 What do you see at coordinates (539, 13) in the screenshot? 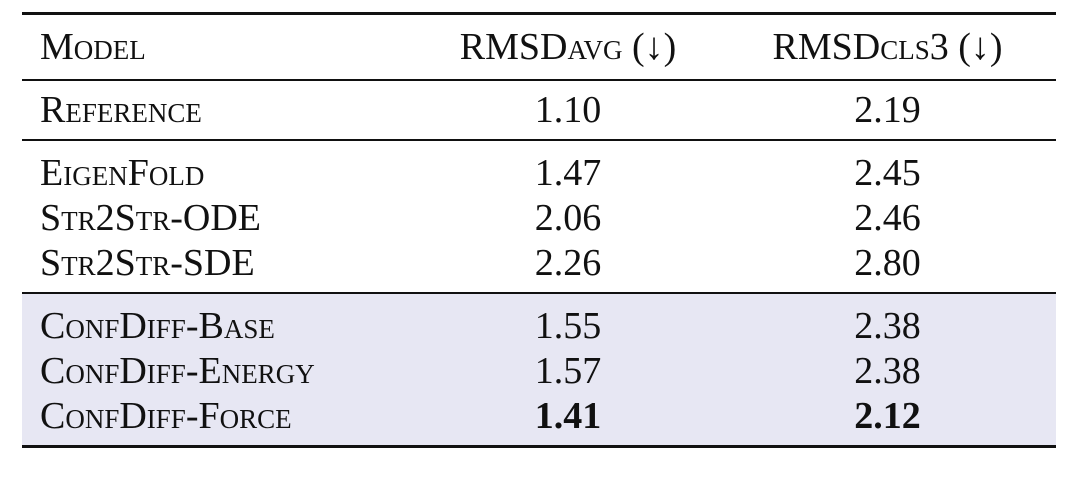
I see `top-rule` at bounding box center [539, 13].